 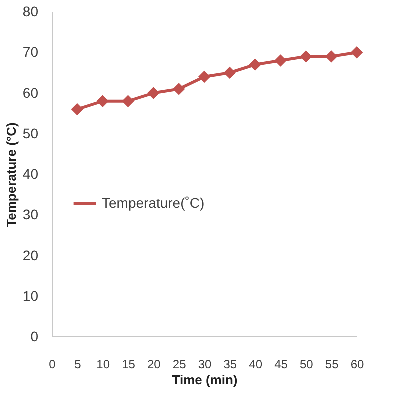 What do you see at coordinates (281, 365) in the screenshot?
I see `x-tick-label: 45` at bounding box center [281, 365].